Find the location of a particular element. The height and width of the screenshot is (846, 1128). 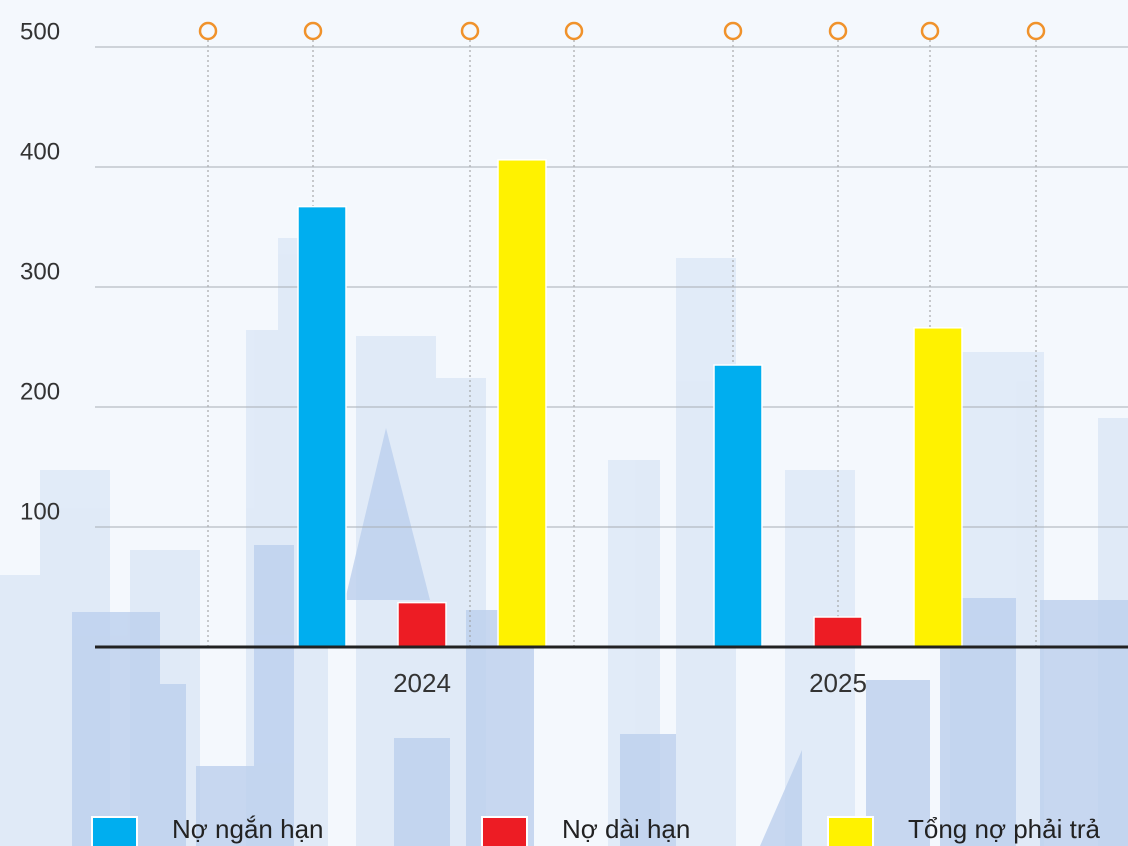

legend-label: Nợ ngắn hạn is located at coordinates (248, 829).